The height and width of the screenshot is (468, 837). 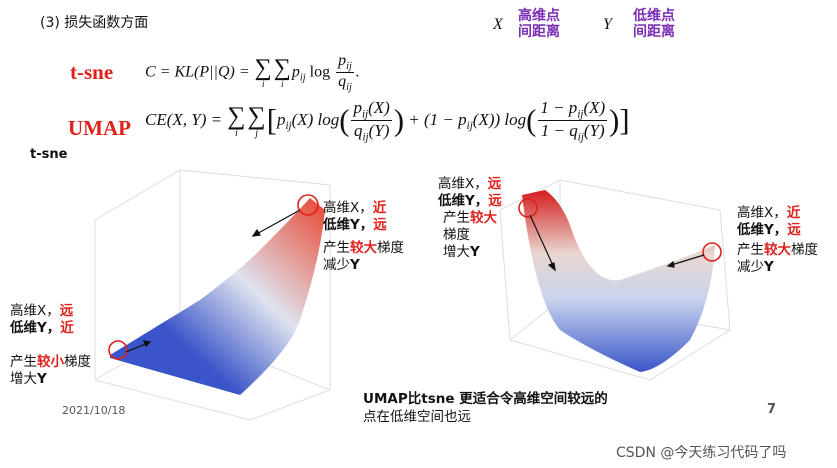 What do you see at coordinates (456, 252) in the screenshot?
I see `text: 增大` at bounding box center [456, 252].